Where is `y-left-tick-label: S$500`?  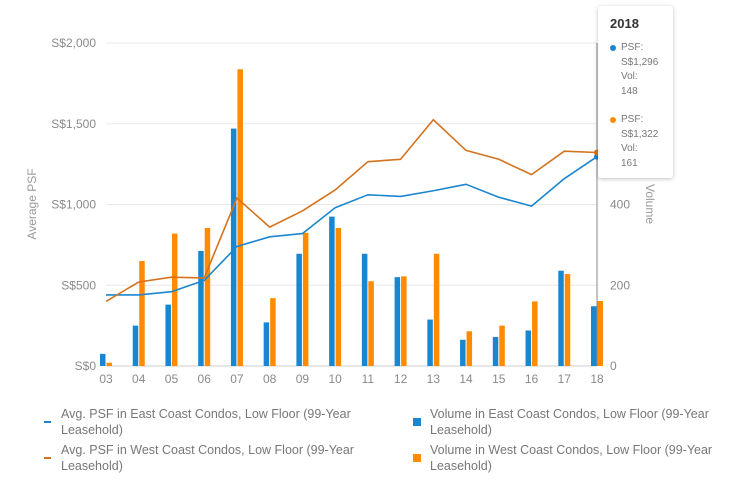
y-left-tick-label: S$500 is located at coordinates (78, 285).